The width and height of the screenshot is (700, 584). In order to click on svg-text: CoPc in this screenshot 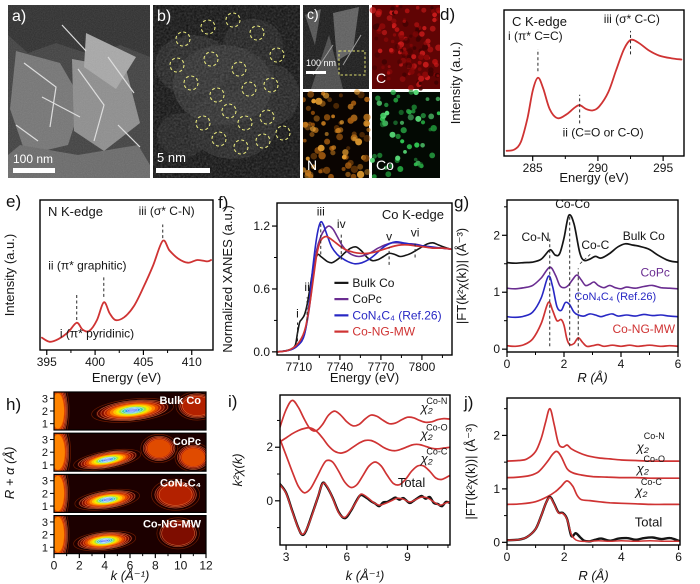, I will do `click(366, 299)`.